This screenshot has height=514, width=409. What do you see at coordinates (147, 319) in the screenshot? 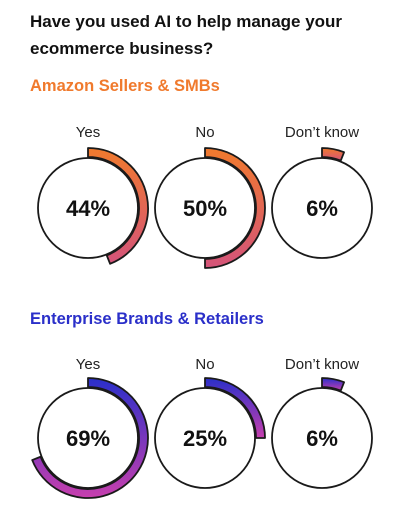
I see `segment-title-enterprise-brands: Enterprise Brands & Retailers` at bounding box center [147, 319].